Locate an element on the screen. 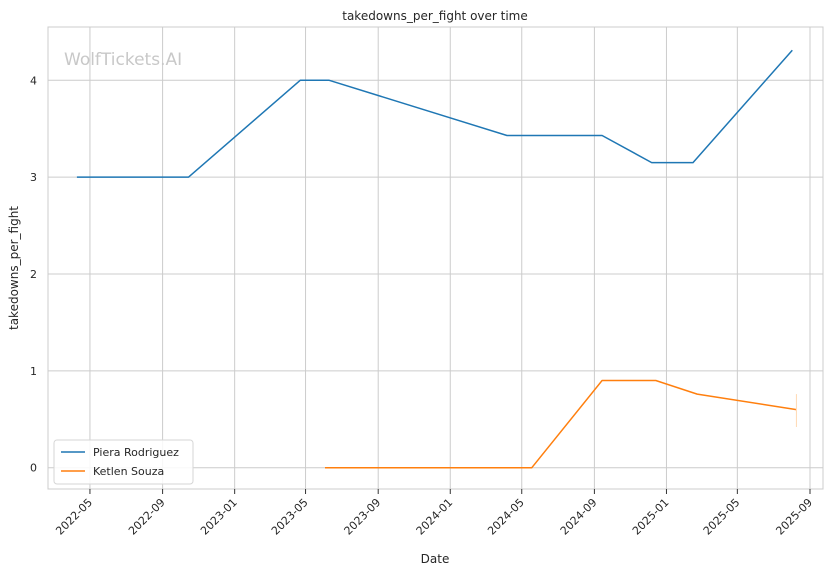 Image resolution: width=838 pixels, height=575 pixels. watermark: WolfTickets.AI is located at coordinates (123, 60).